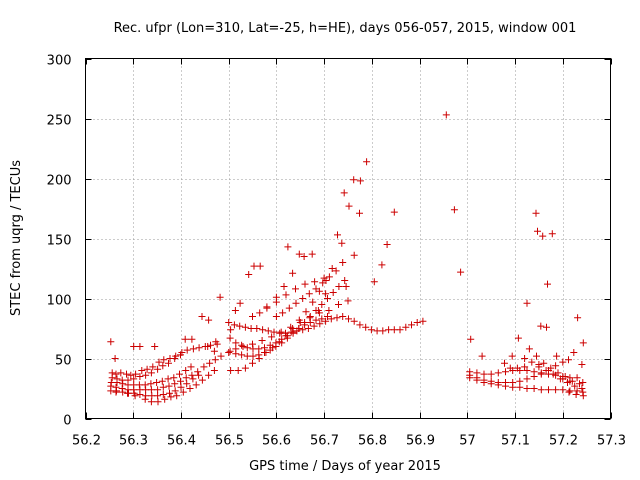 This screenshot has height=480, width=640. Describe the element at coordinates (515, 441) in the screenshot. I see `x-tick-label: 57.1` at that location.